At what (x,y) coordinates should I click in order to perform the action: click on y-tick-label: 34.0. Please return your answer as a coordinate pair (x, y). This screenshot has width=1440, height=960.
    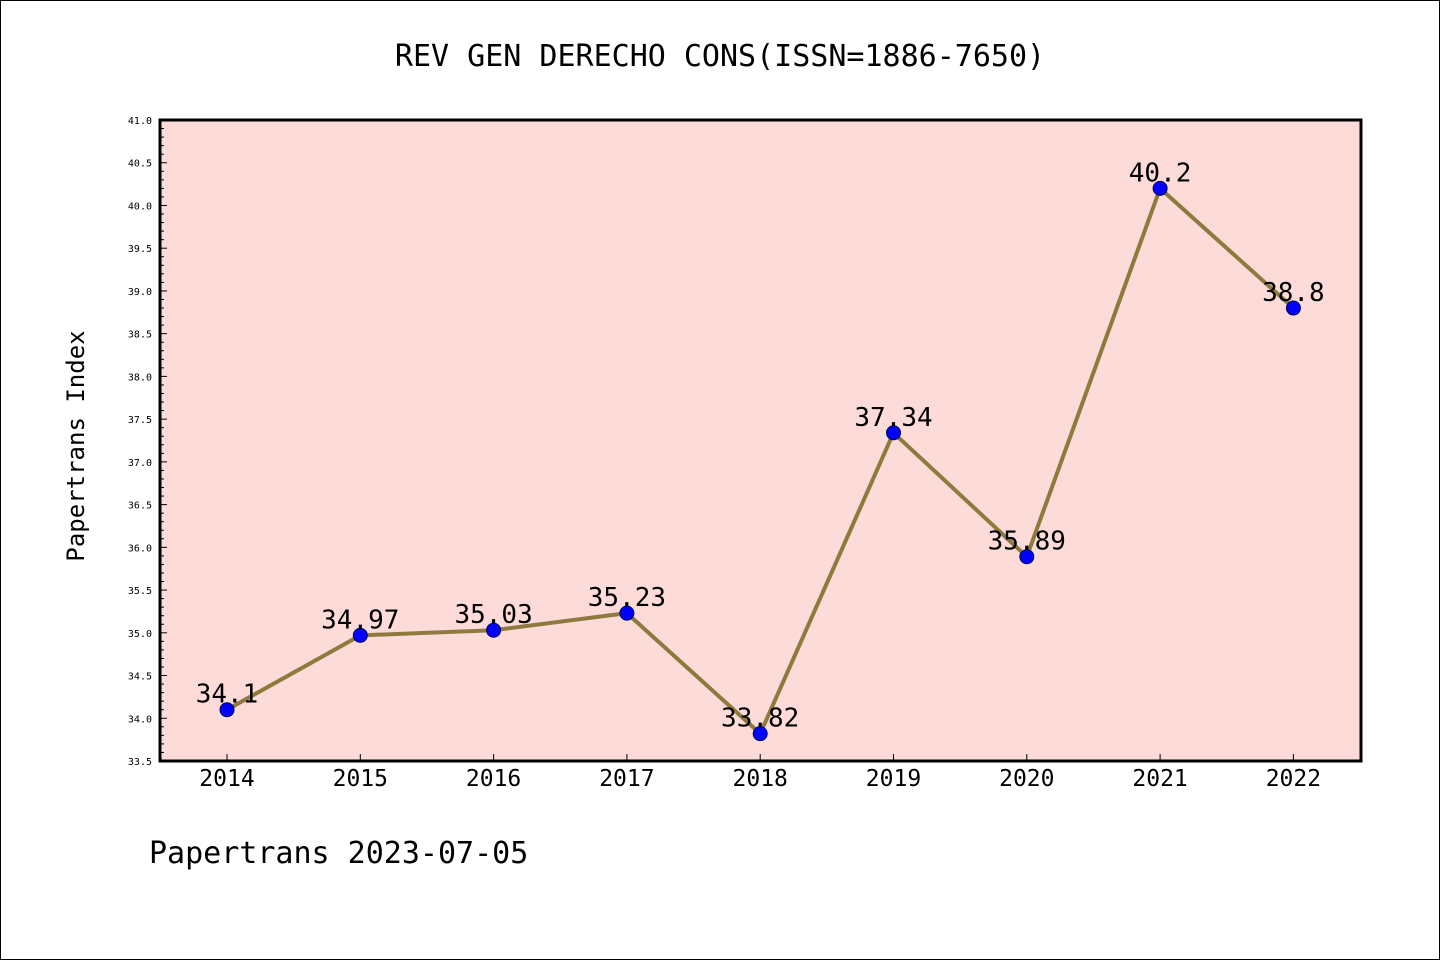
    Looking at the image, I should click on (140, 719).